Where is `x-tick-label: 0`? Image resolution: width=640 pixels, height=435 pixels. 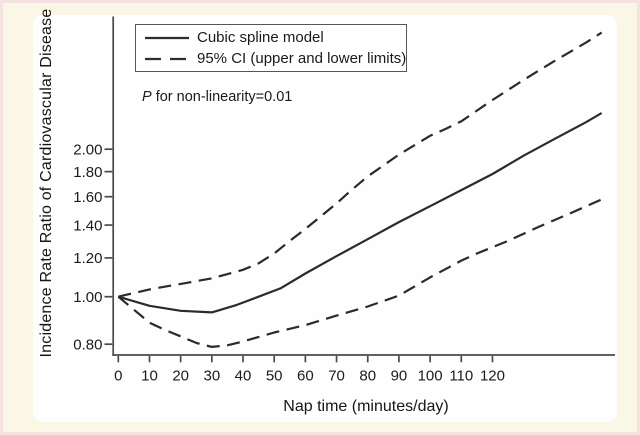
x-tick-label: 0 is located at coordinates (118, 376).